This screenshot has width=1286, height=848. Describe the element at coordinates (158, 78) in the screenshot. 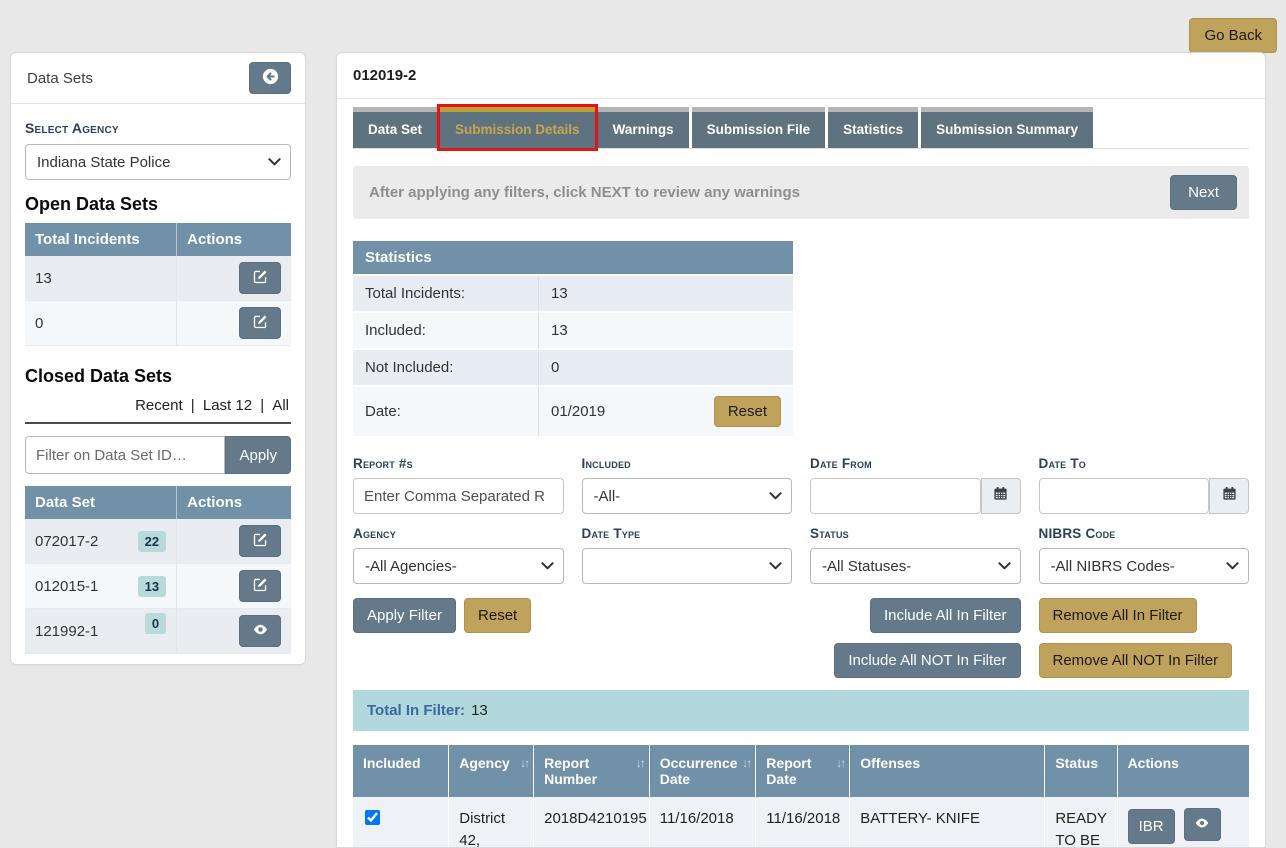

I see `sidebar-header: Data Sets` at that location.